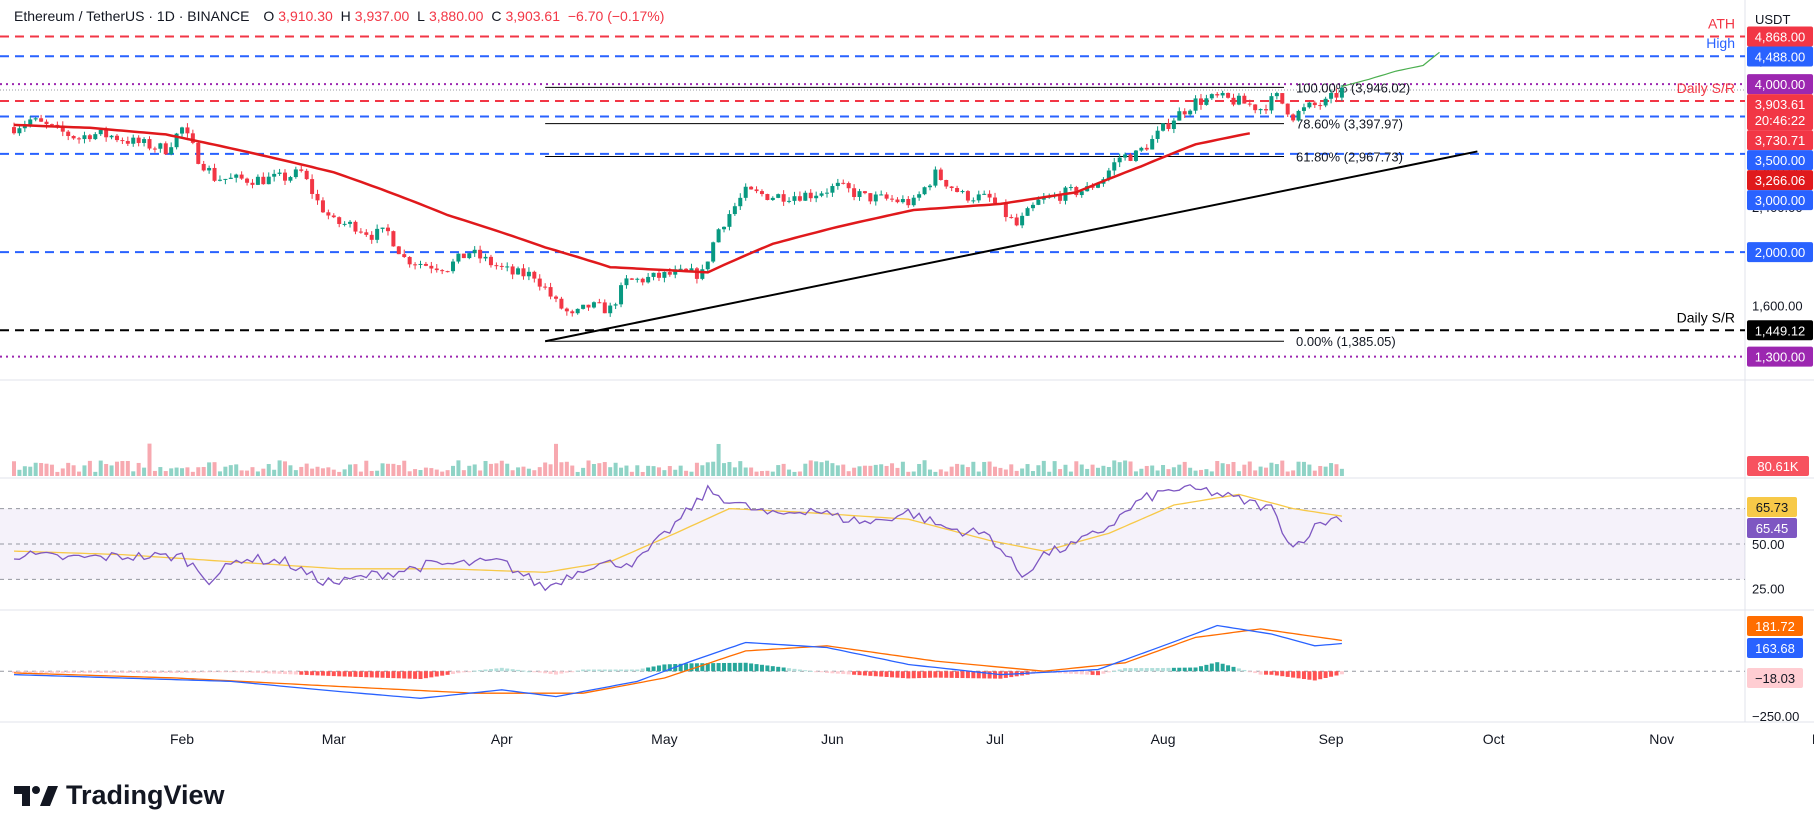 The width and height of the screenshot is (1814, 831). What do you see at coordinates (1772, 528) in the screenshot?
I see `rsi-value-label: 65.45` at bounding box center [1772, 528].